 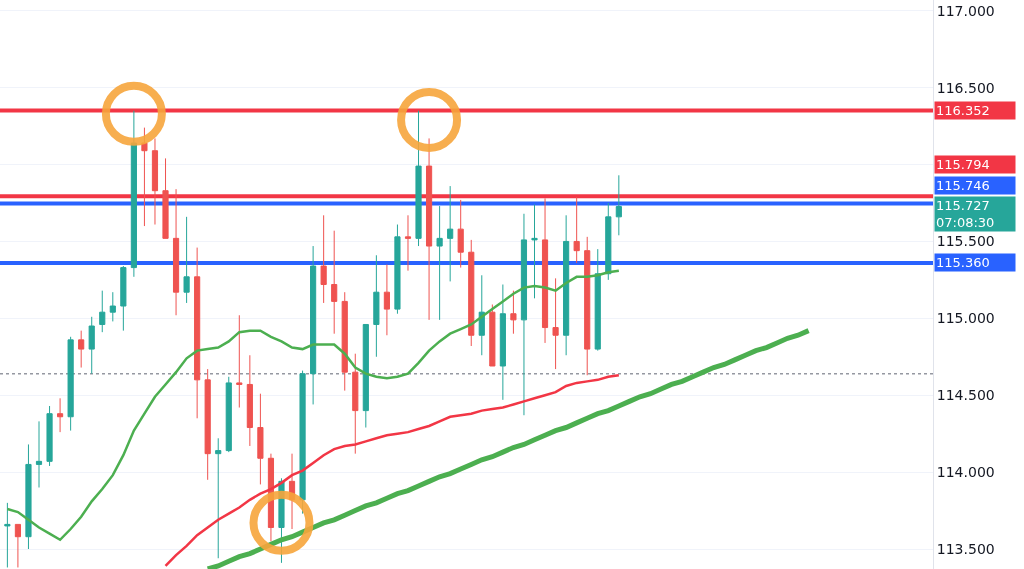 I want to click on ref-line-label: 115.360, so click(x=963, y=262).